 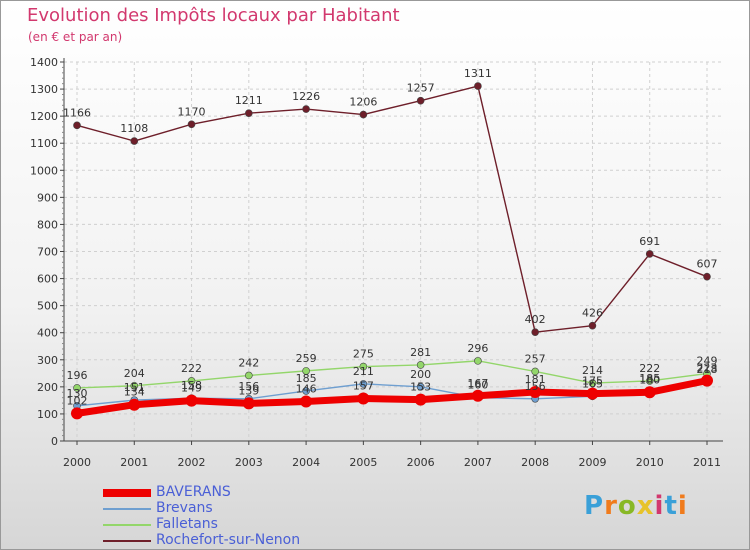 I want to click on x-tick-label: 2001, so click(x=134, y=462).